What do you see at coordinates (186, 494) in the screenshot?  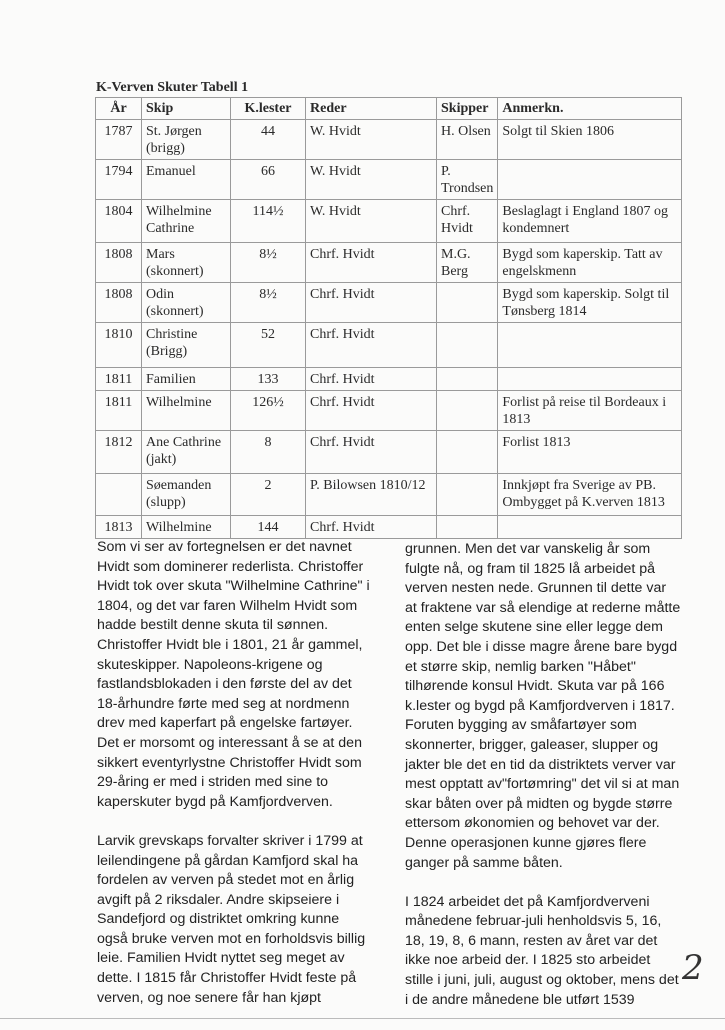 I see `table-cell: Søemanden (slupp)` at bounding box center [186, 494].